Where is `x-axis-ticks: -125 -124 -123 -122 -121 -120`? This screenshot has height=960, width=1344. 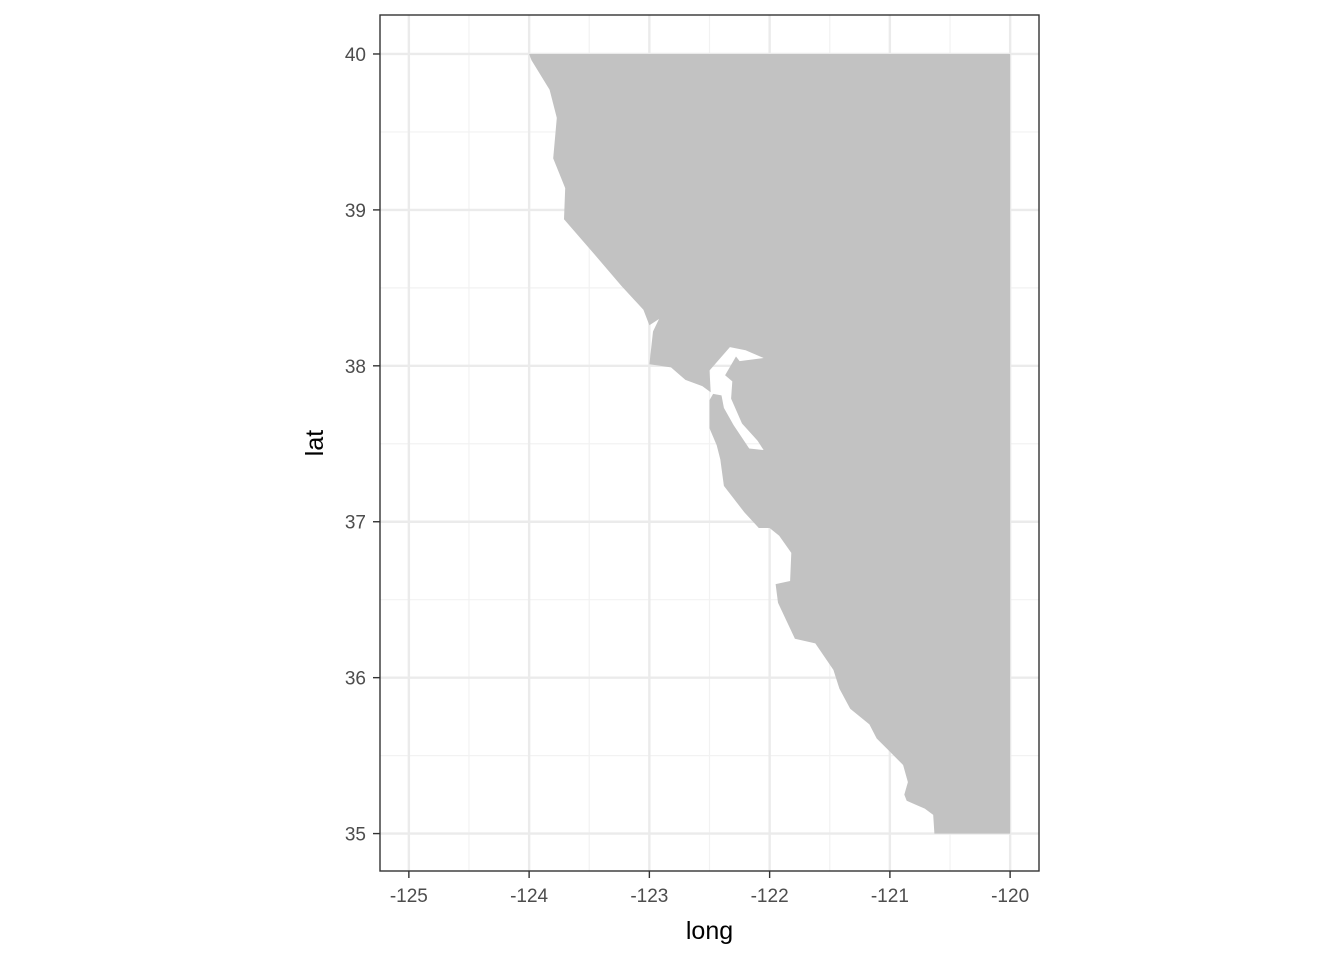
x-axis-ticks: -125 -124 -123 -122 -121 -120 is located at coordinates (709, 889).